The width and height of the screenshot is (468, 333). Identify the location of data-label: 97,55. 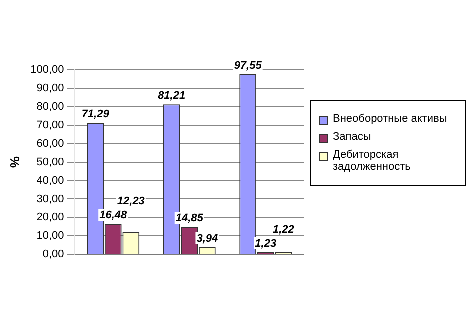
(248, 66).